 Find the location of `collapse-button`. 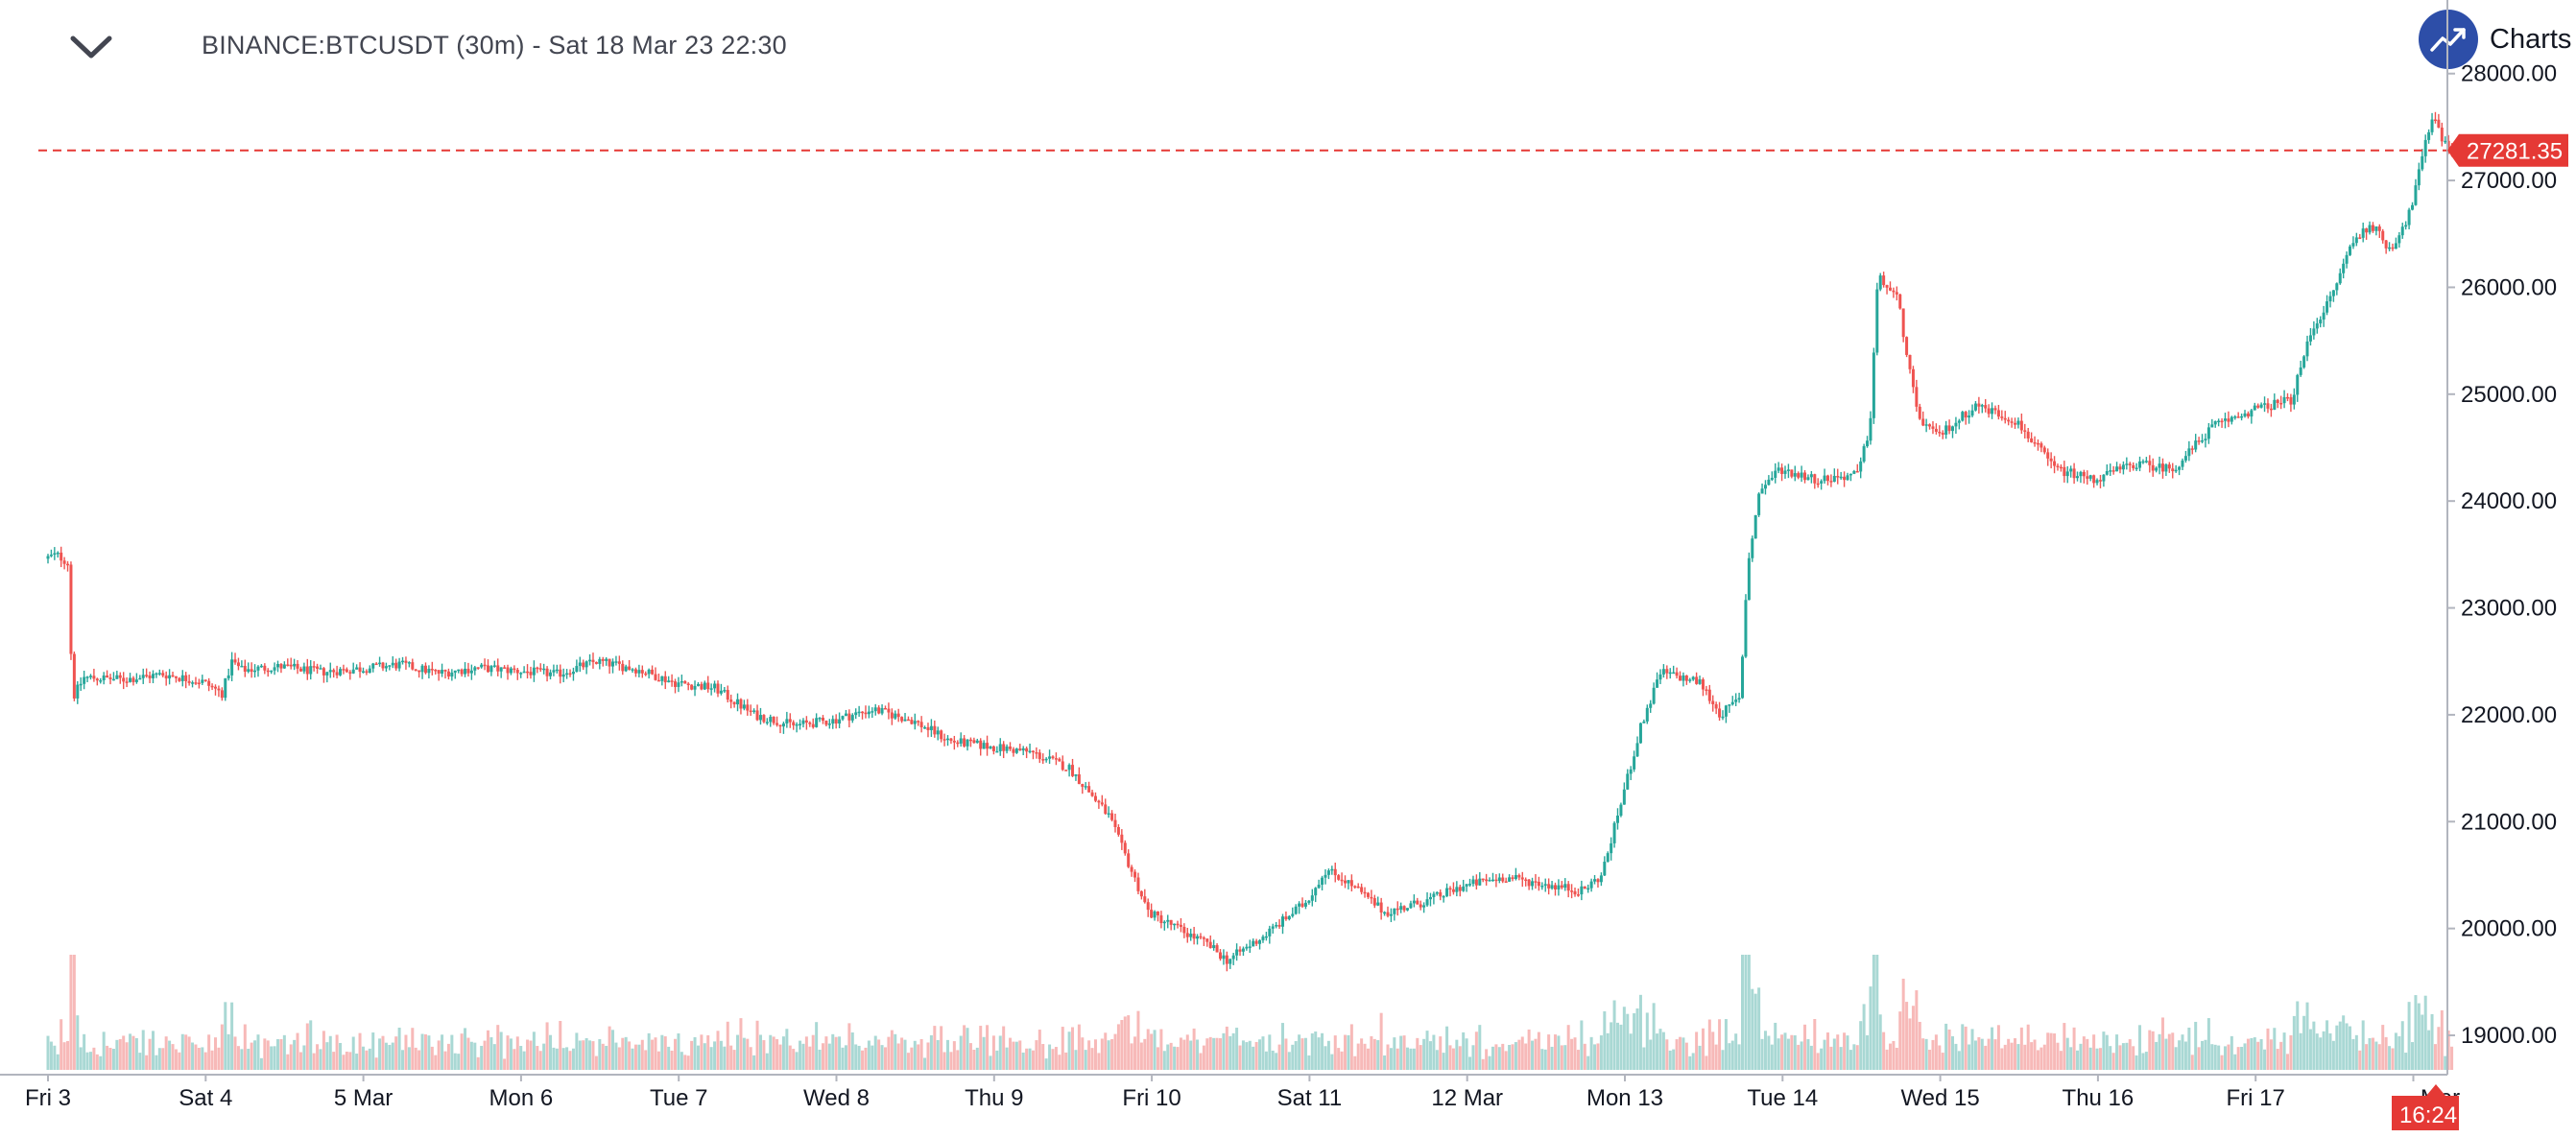

collapse-button is located at coordinates (91, 46).